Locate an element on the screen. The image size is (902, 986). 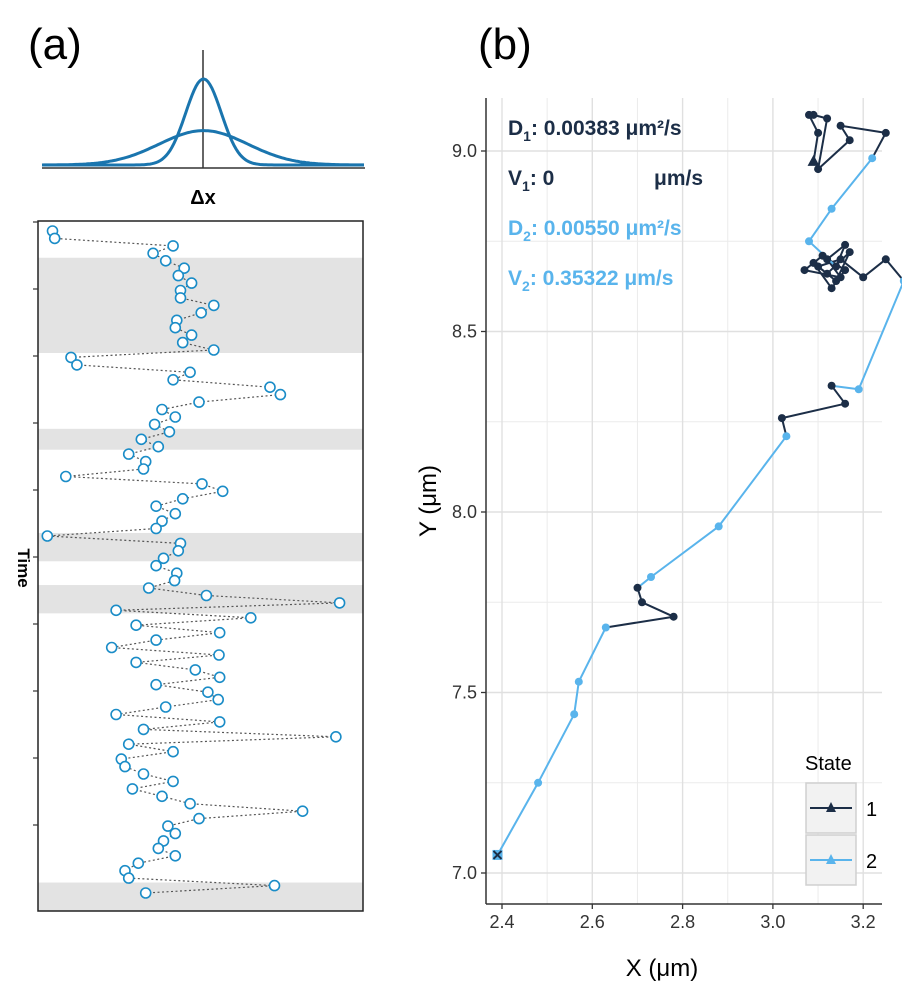
gaussian-wide-curve is located at coordinates (202, 148).